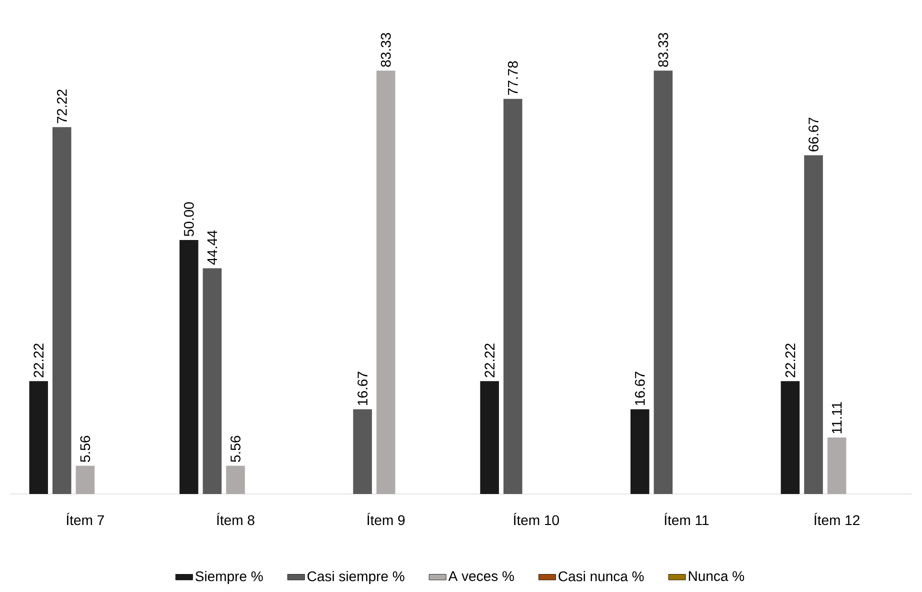 This screenshot has height=592, width=922. Describe the element at coordinates (813, 135) in the screenshot. I see `data-label: 66.67` at that location.